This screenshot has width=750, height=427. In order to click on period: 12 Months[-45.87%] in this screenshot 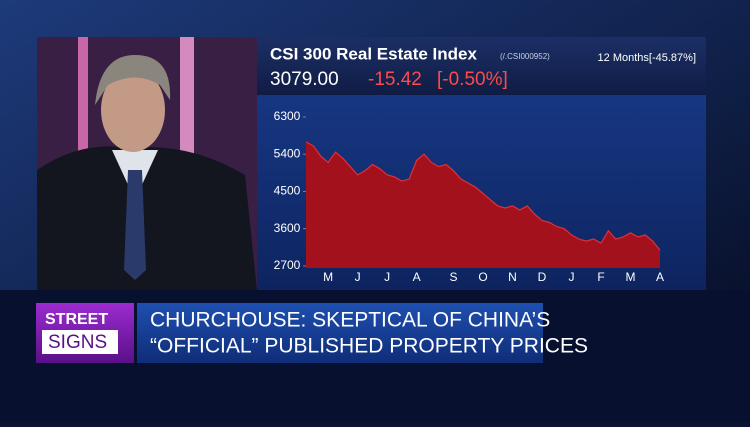, I will do `click(647, 58)`.